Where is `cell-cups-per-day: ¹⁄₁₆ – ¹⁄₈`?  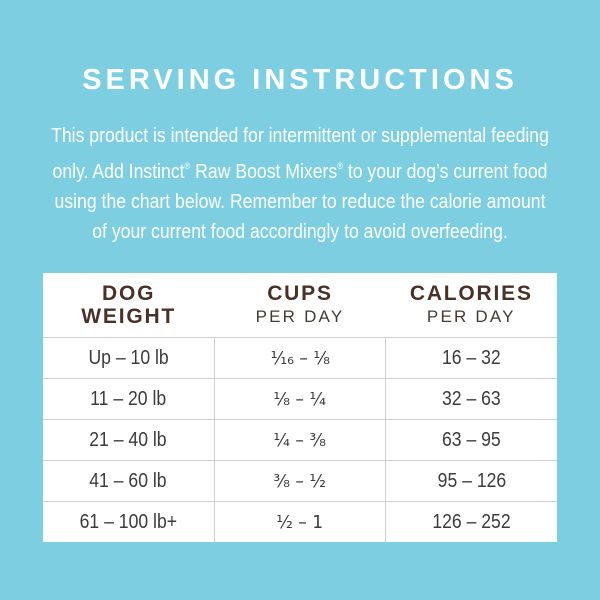
cell-cups-per-day: ¹⁄₁₆ – ¹⁄₈ is located at coordinates (299, 358).